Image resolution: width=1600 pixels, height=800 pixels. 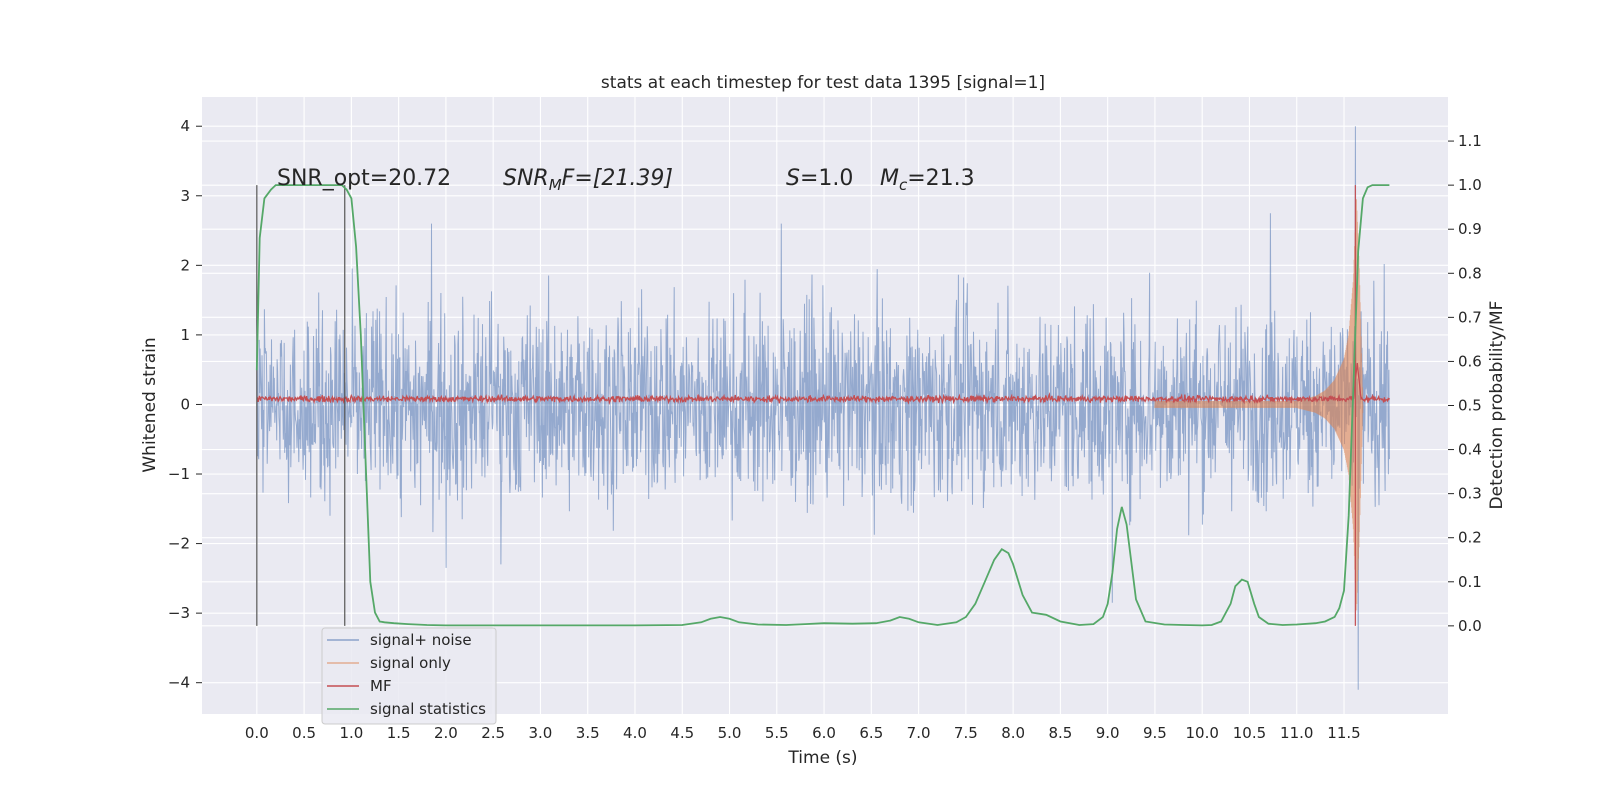 I want to click on series-signal-only, so click(x=1259, y=405).